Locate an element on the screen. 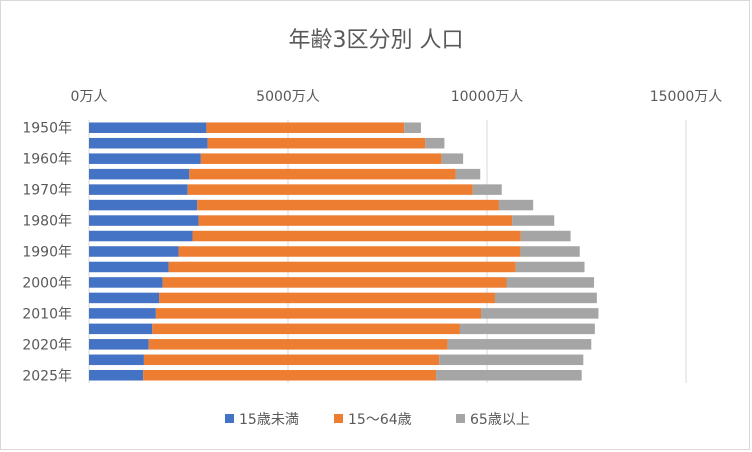  chart-title: 年齢3区分別 人口 is located at coordinates (376, 40).